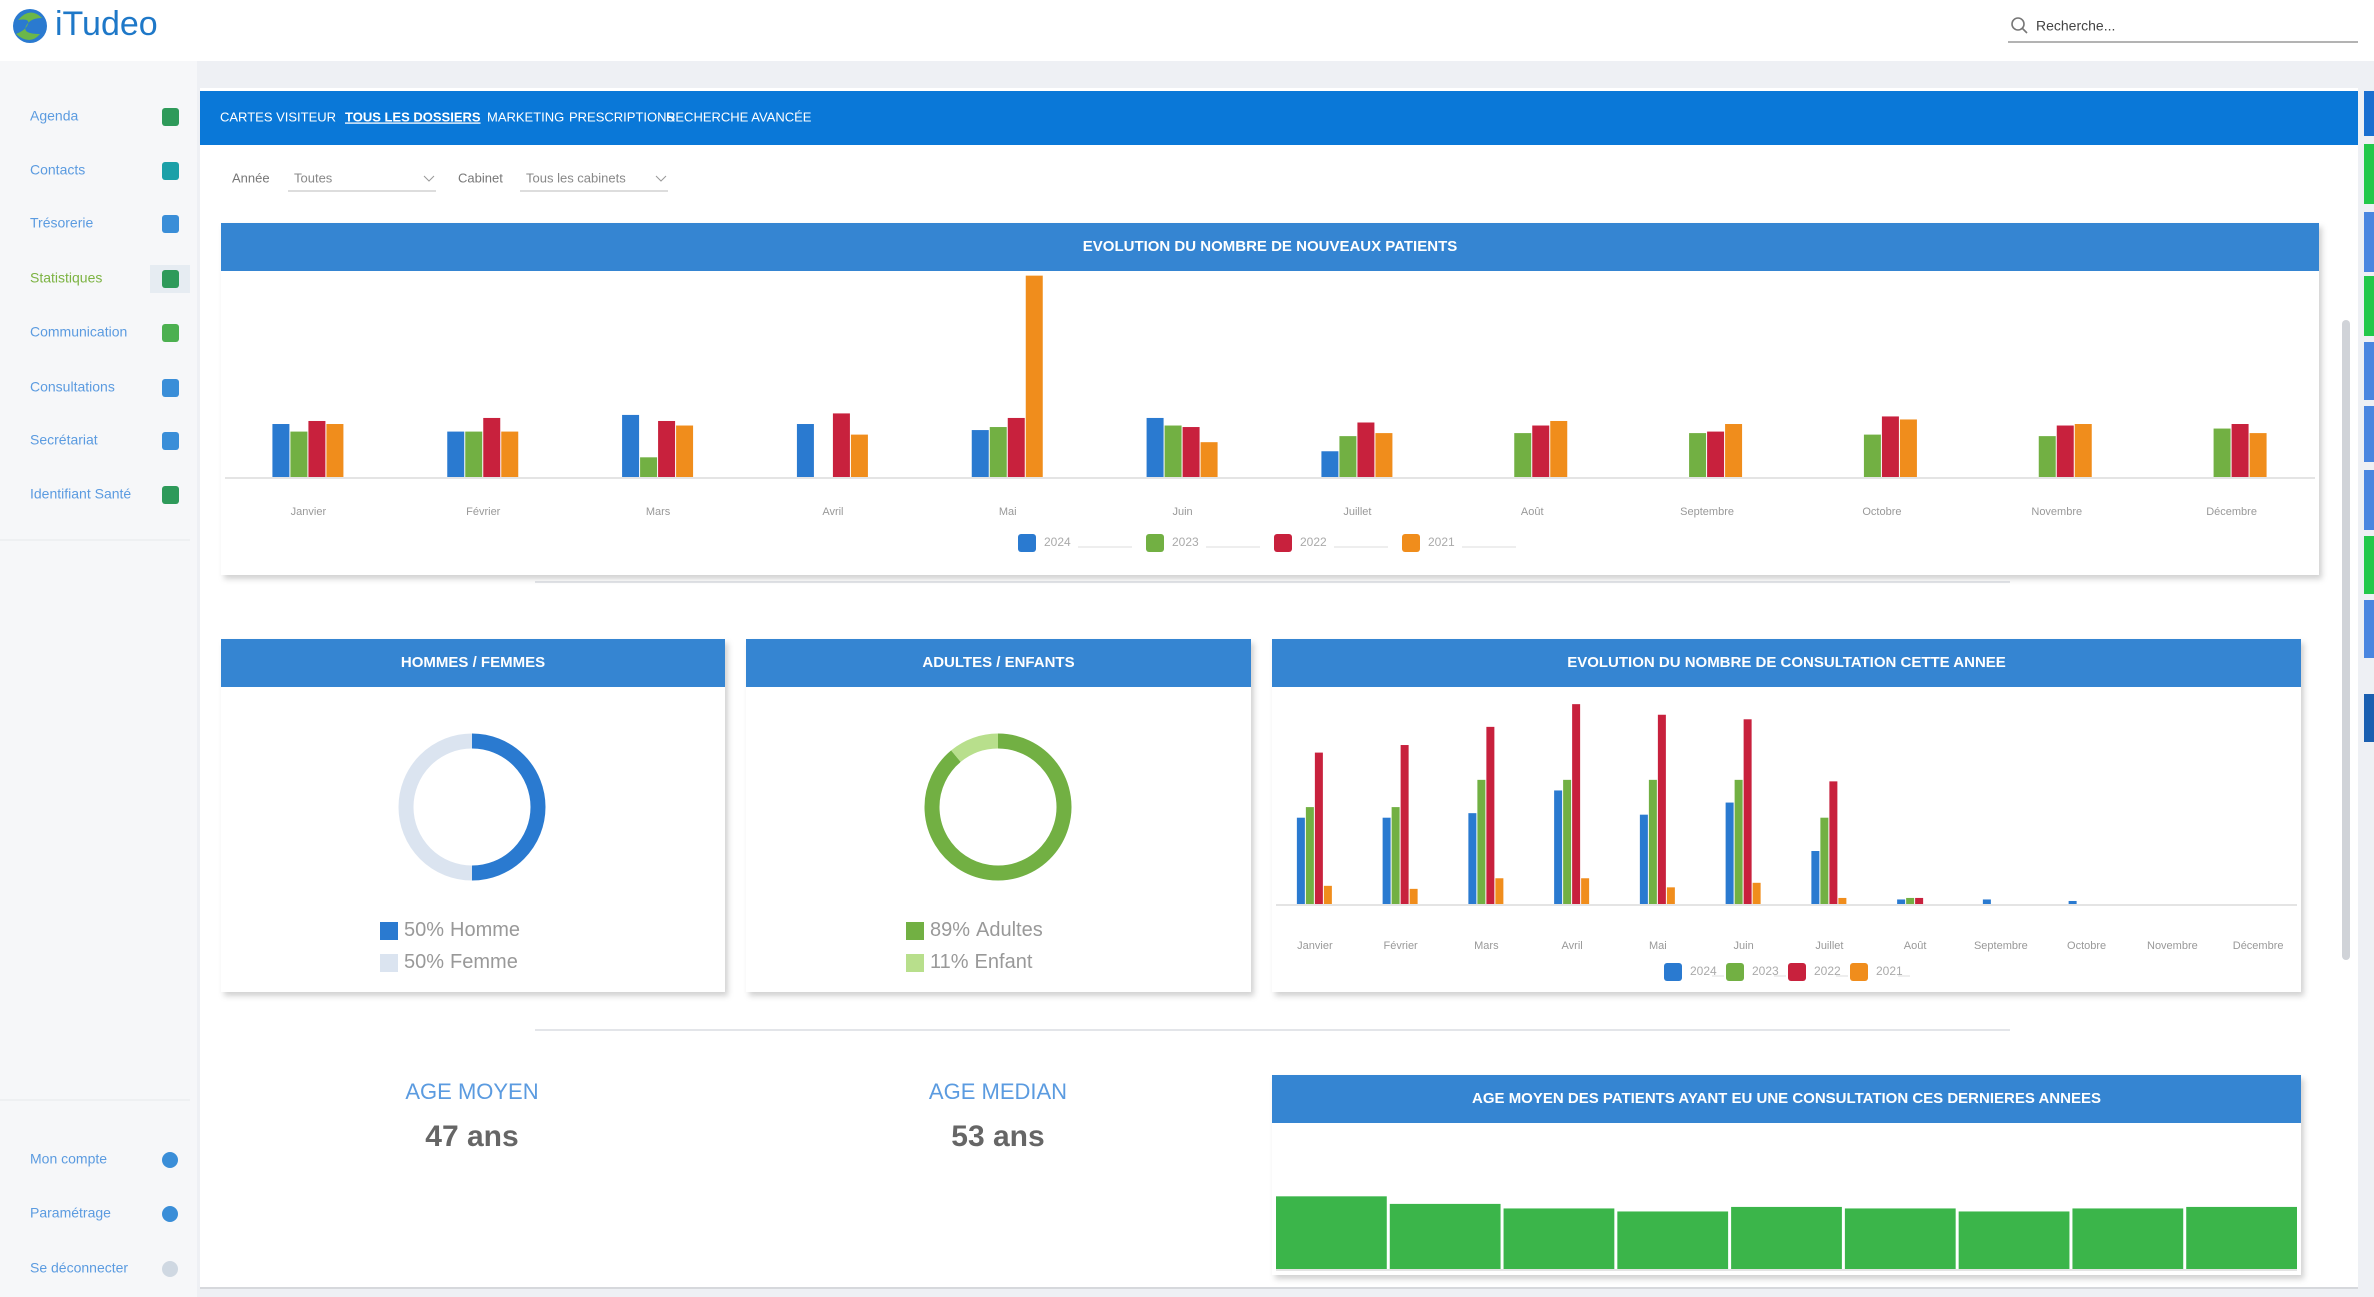 The height and width of the screenshot is (1297, 2374). Describe the element at coordinates (658, 512) in the screenshot. I see `x-tick-label: Mars` at that location.